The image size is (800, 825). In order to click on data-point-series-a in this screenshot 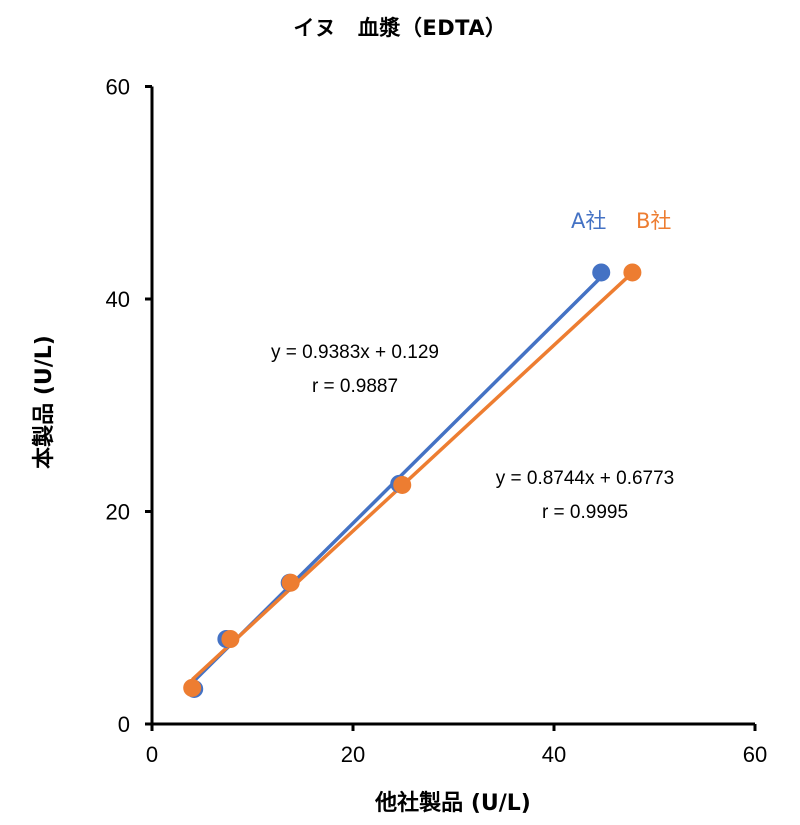, I will do `click(601, 272)`.